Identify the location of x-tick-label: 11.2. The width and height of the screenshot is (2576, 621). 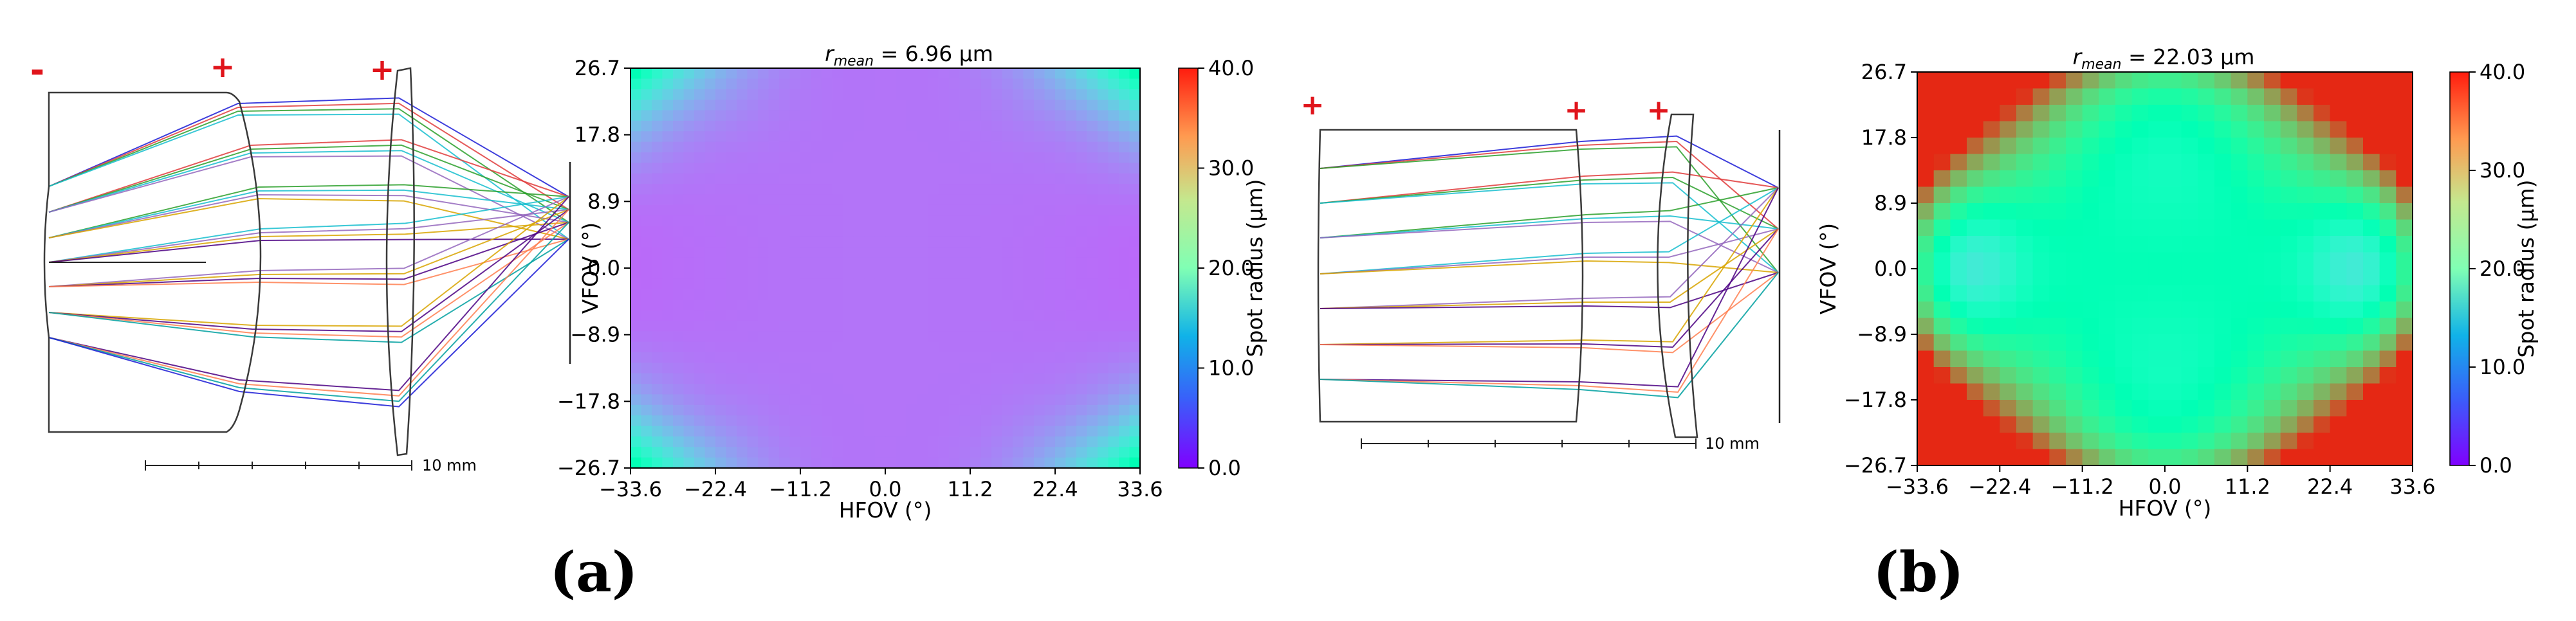
(2247, 487).